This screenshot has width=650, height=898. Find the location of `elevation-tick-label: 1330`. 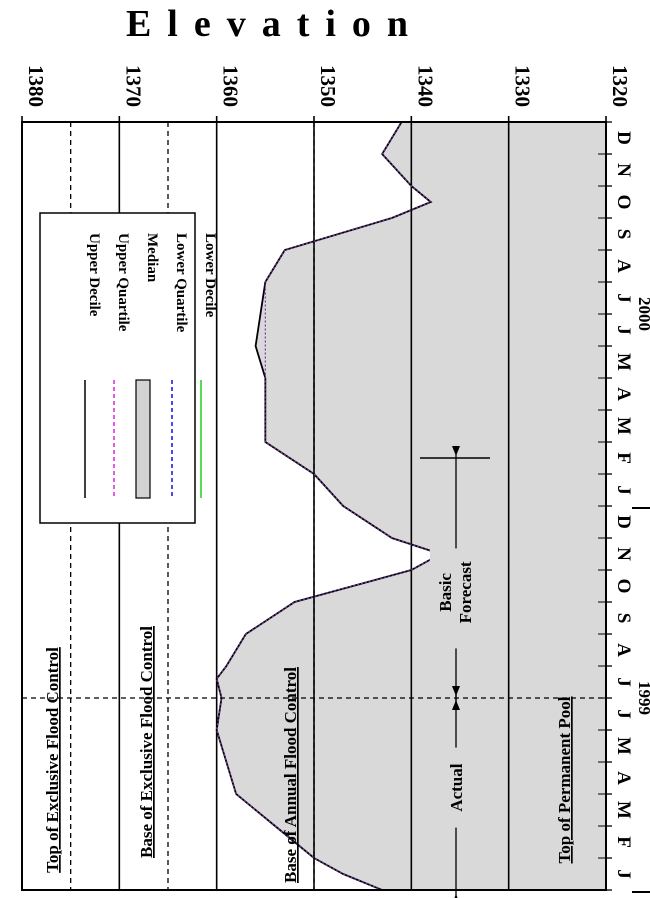

elevation-tick-label: 1330 is located at coordinates (523, 86).